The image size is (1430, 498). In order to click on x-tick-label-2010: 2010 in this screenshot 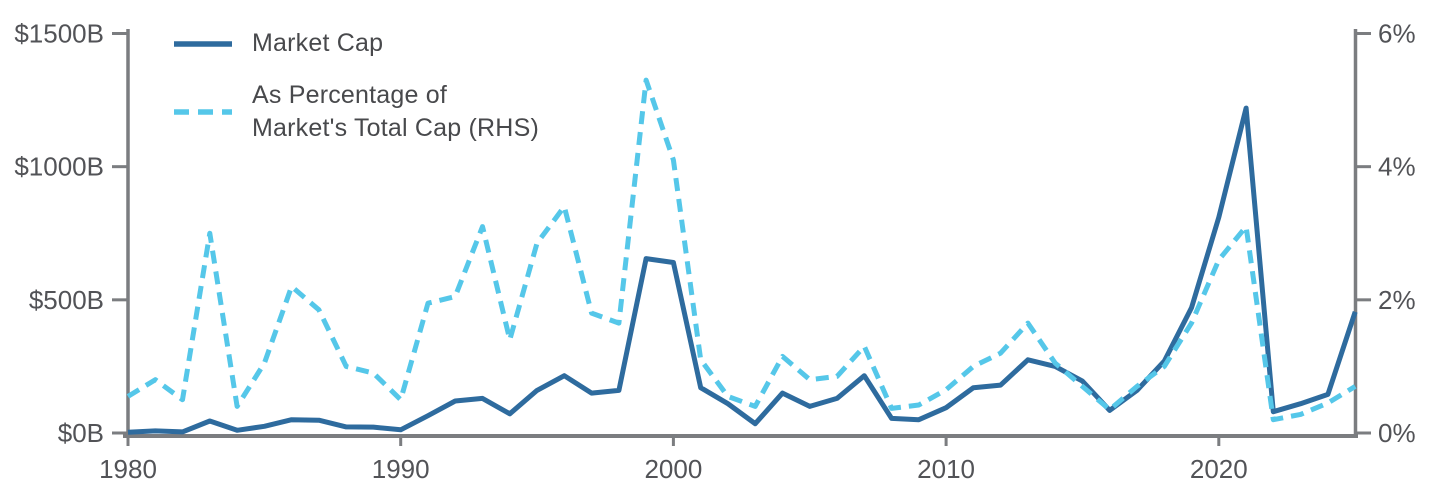, I will do `click(946, 469)`.